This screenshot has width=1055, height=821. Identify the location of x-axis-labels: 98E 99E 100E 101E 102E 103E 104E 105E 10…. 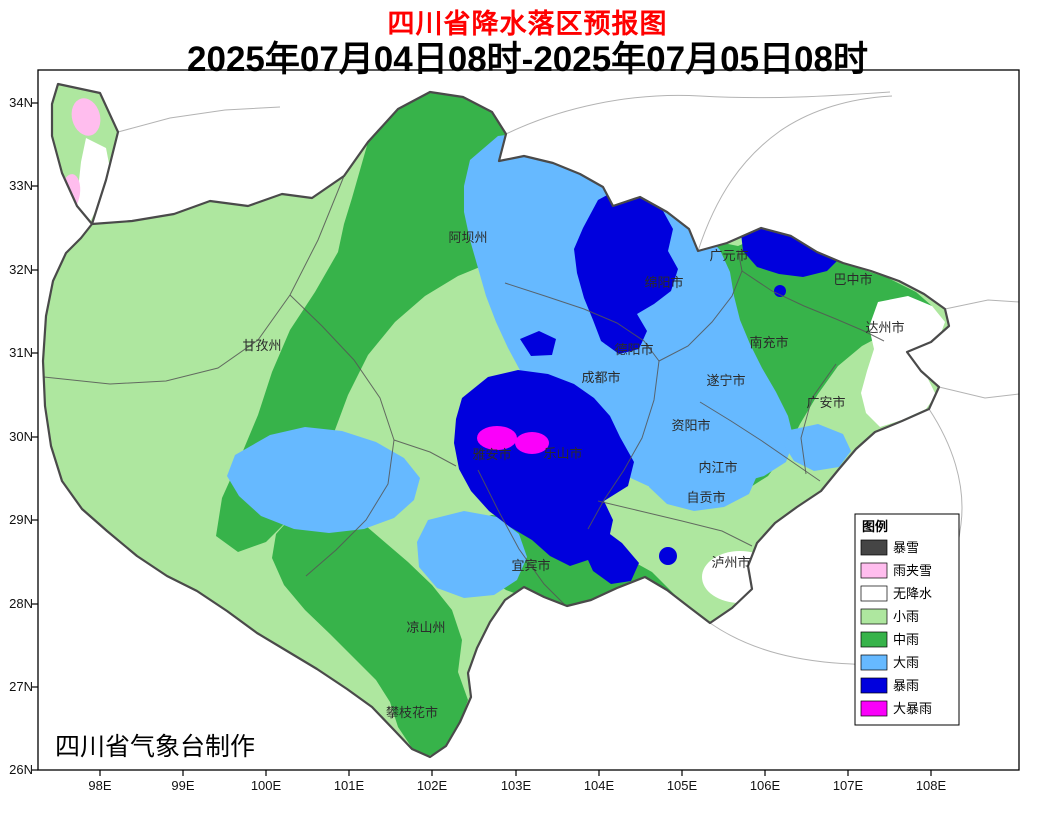
(517, 785).